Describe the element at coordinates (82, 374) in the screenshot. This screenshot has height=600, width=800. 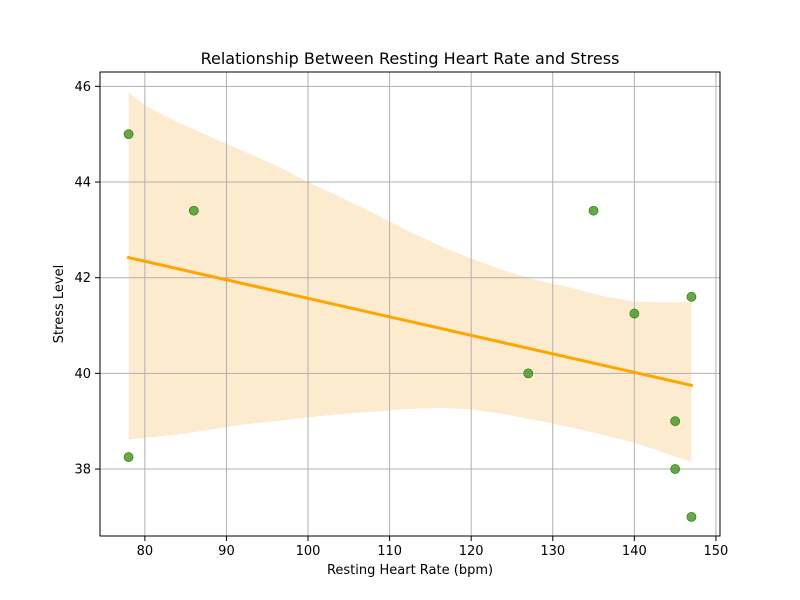
I see `y-tick-label: 40` at that location.